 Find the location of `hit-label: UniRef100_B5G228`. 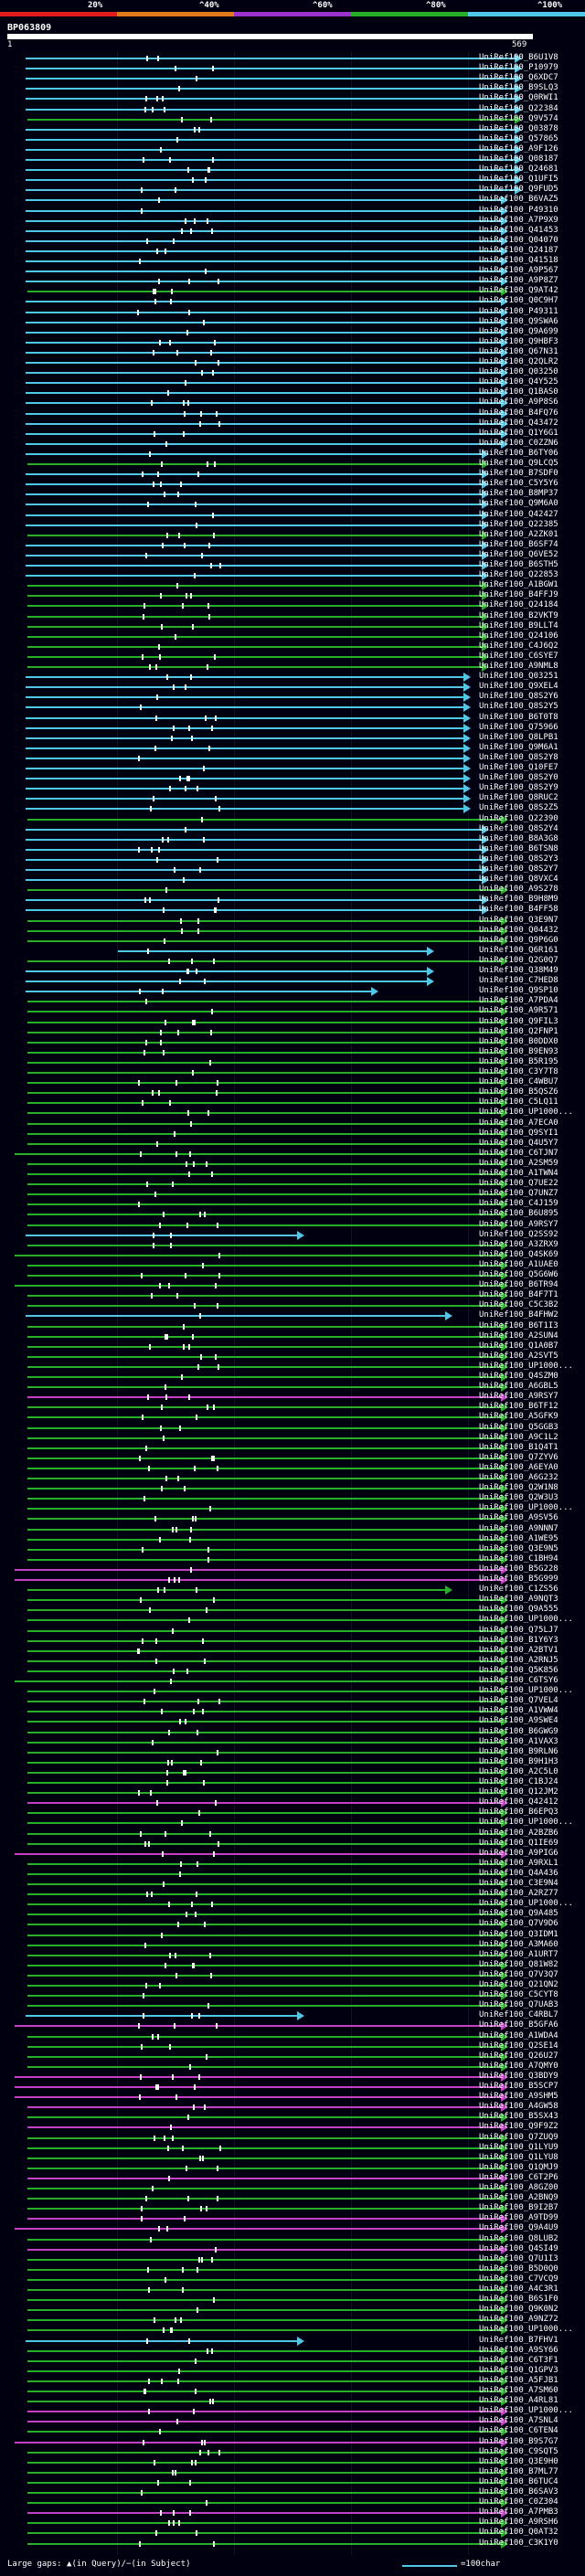

hit-label: UniRef100_B5G228 is located at coordinates (518, 1569).